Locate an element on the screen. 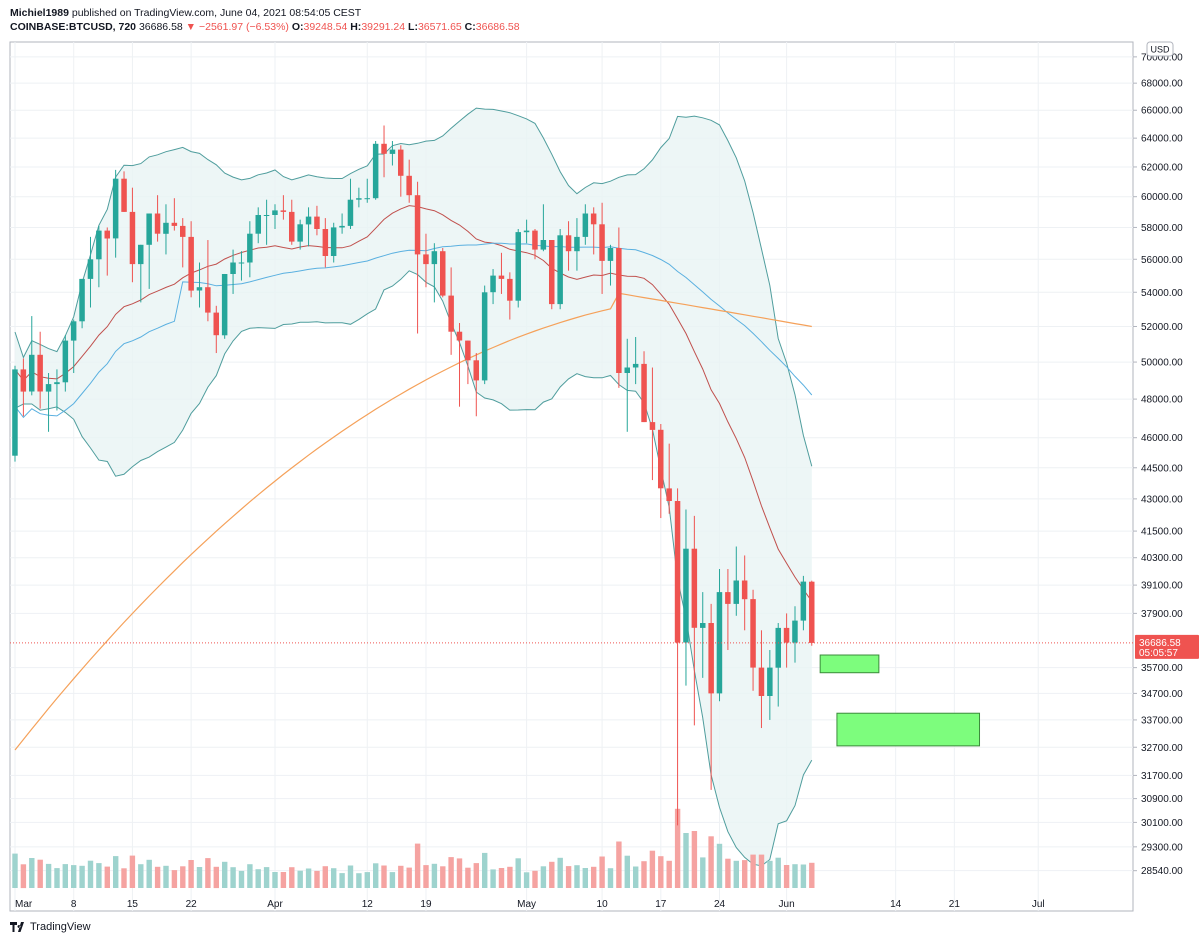 Image resolution: width=1200 pixels, height=950 pixels. y-tick-label: 28540.00 is located at coordinates (1162, 871).